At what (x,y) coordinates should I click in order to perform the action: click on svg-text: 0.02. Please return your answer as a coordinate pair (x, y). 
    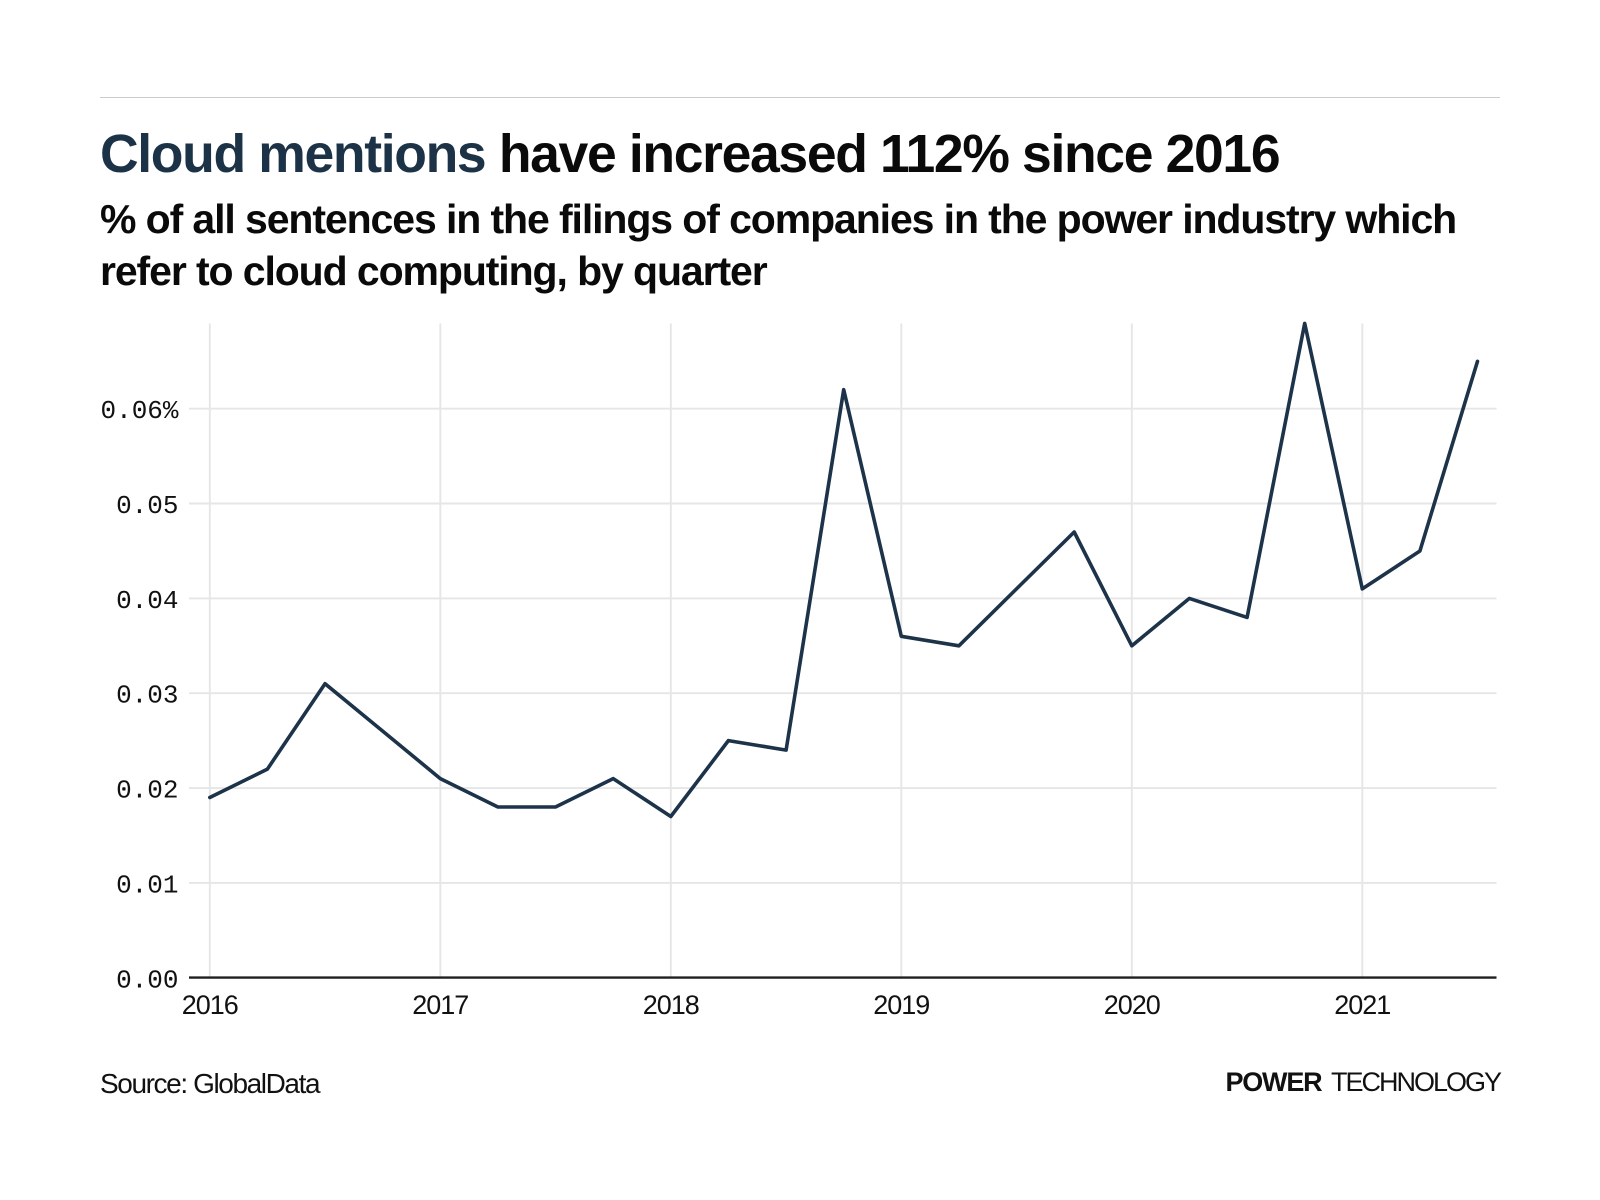
    Looking at the image, I should click on (147, 791).